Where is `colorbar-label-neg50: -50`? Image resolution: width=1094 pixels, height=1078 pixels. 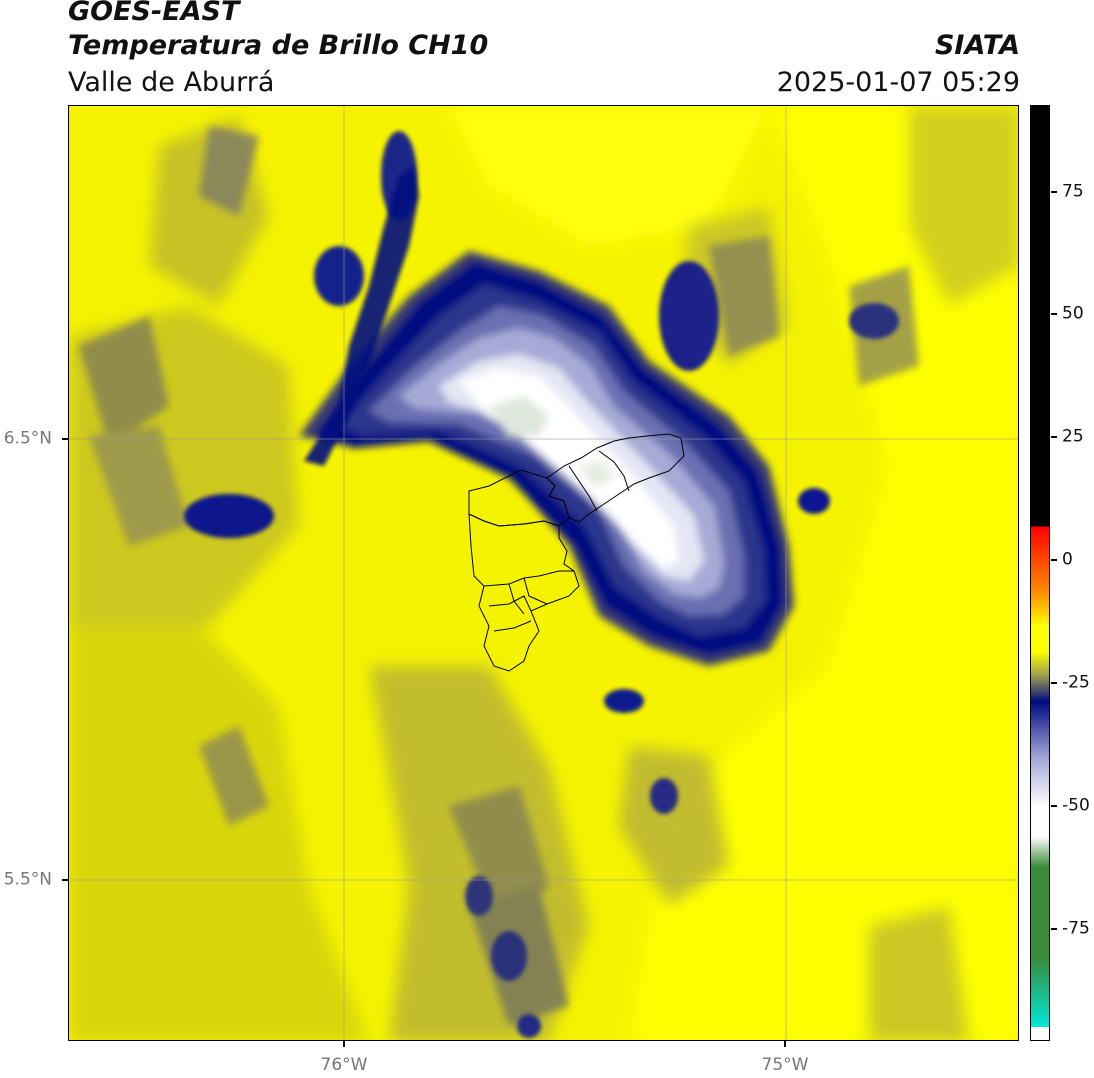
colorbar-label-neg50: -50 is located at coordinates (1076, 805).